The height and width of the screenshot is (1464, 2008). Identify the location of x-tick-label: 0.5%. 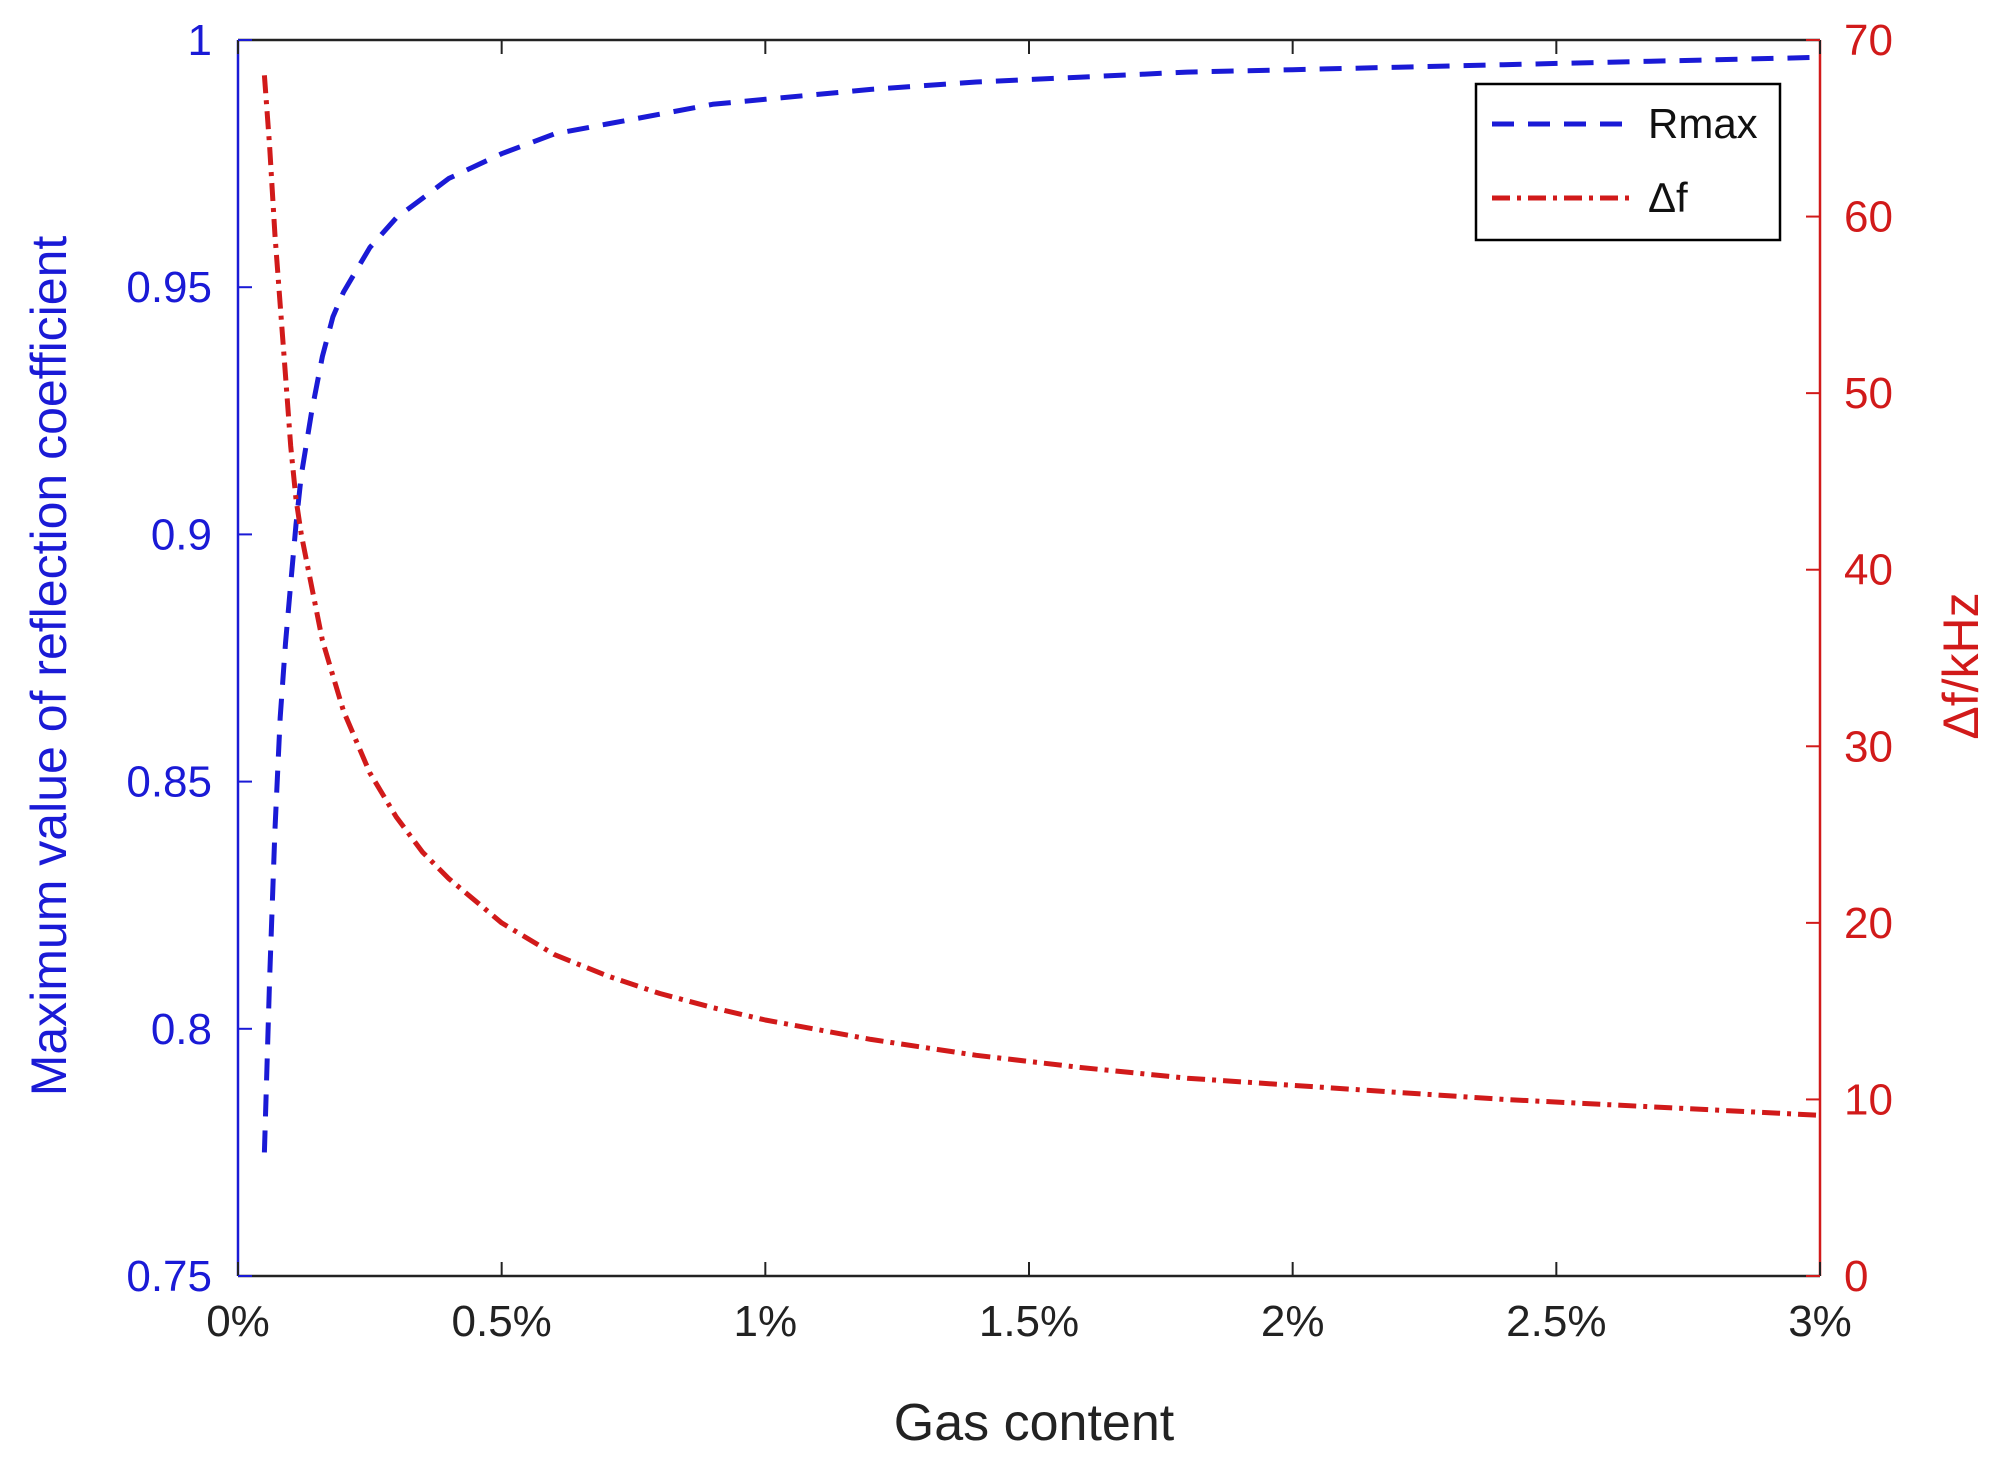
(502, 1321).